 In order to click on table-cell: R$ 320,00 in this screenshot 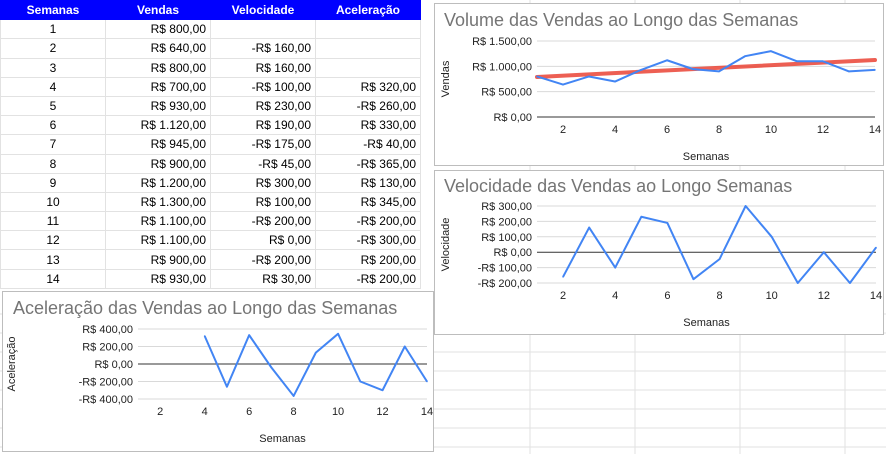, I will do `click(368, 86)`.